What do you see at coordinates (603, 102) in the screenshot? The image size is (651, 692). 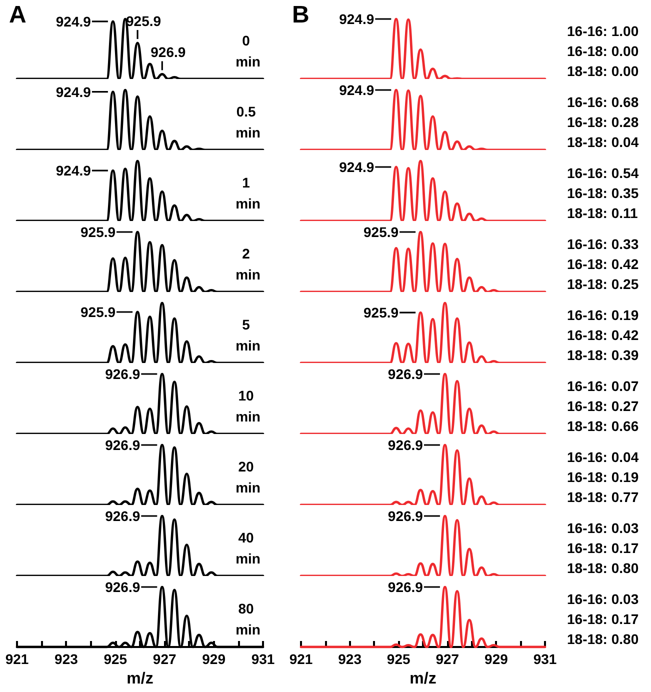 I see `text: 16-16: 0.68` at bounding box center [603, 102].